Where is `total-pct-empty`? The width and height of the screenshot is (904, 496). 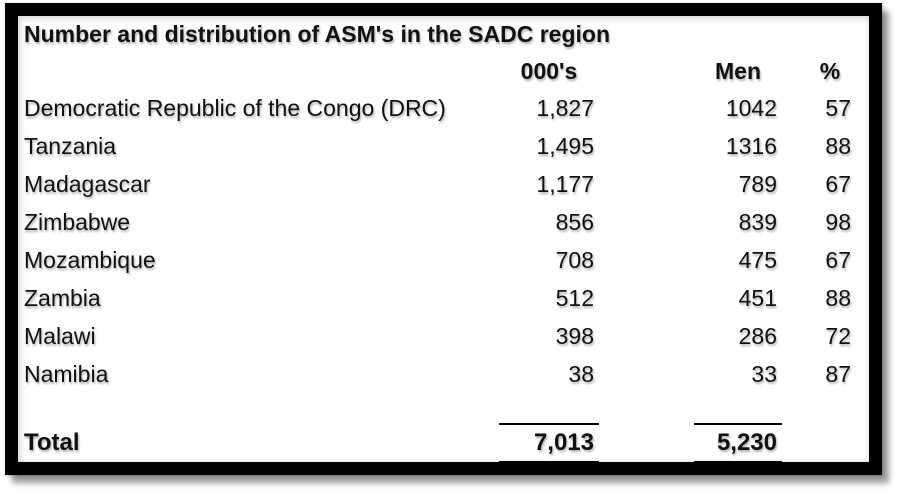
total-pct-empty is located at coordinates (830, 443).